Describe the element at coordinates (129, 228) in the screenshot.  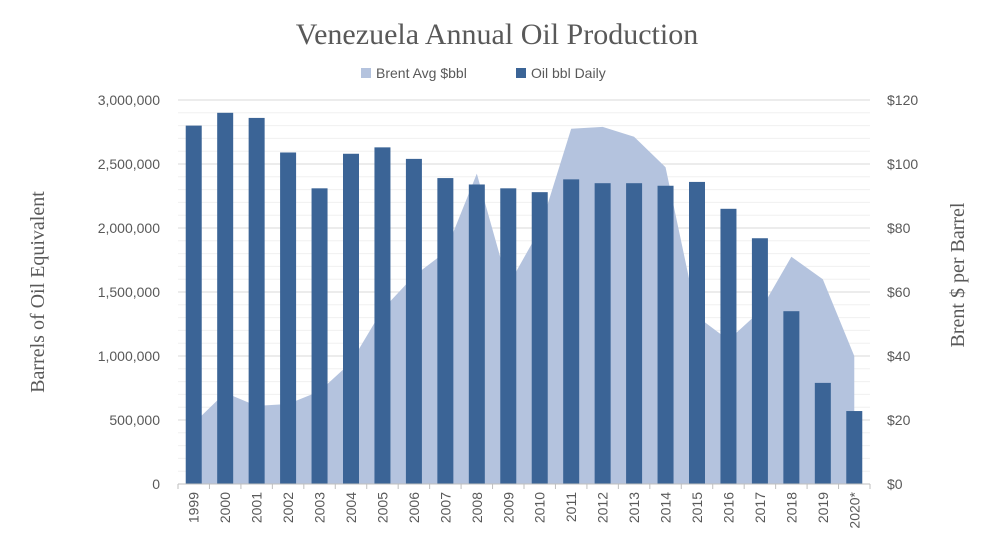
I see `y-tick-label-left: 2,000,000` at that location.